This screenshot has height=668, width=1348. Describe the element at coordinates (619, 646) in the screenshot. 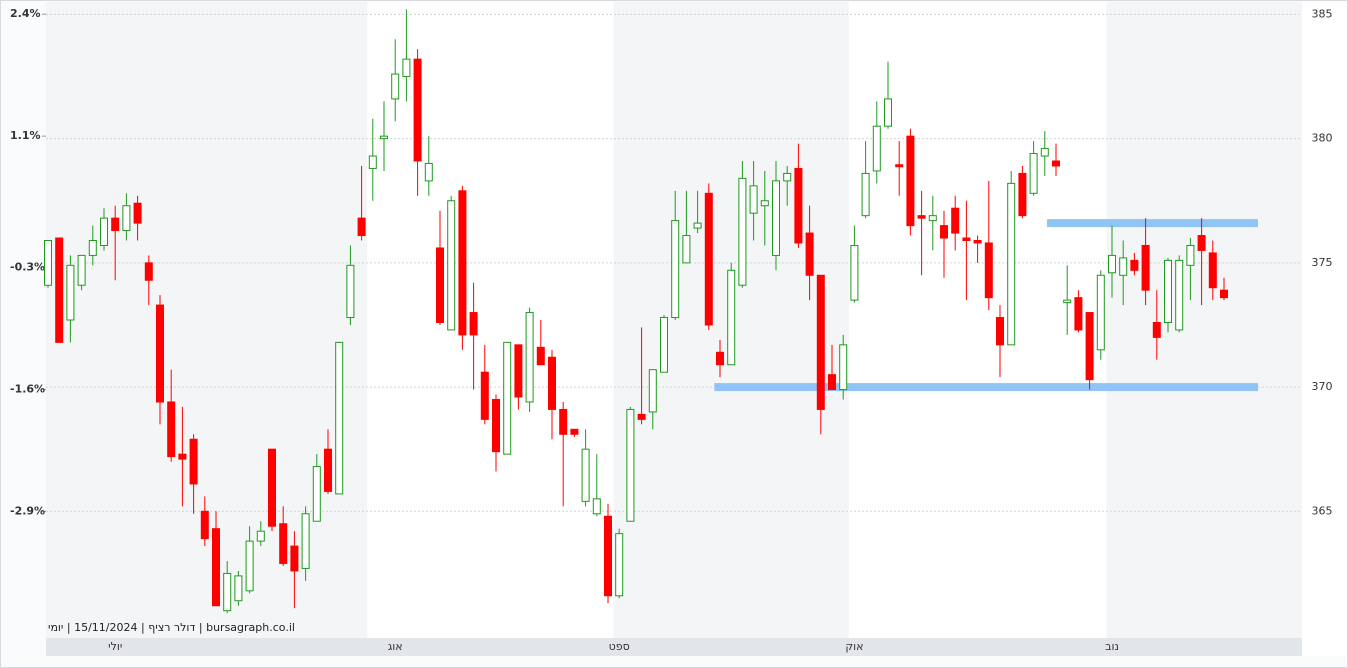

I see `x-tick-label: ספט` at that location.